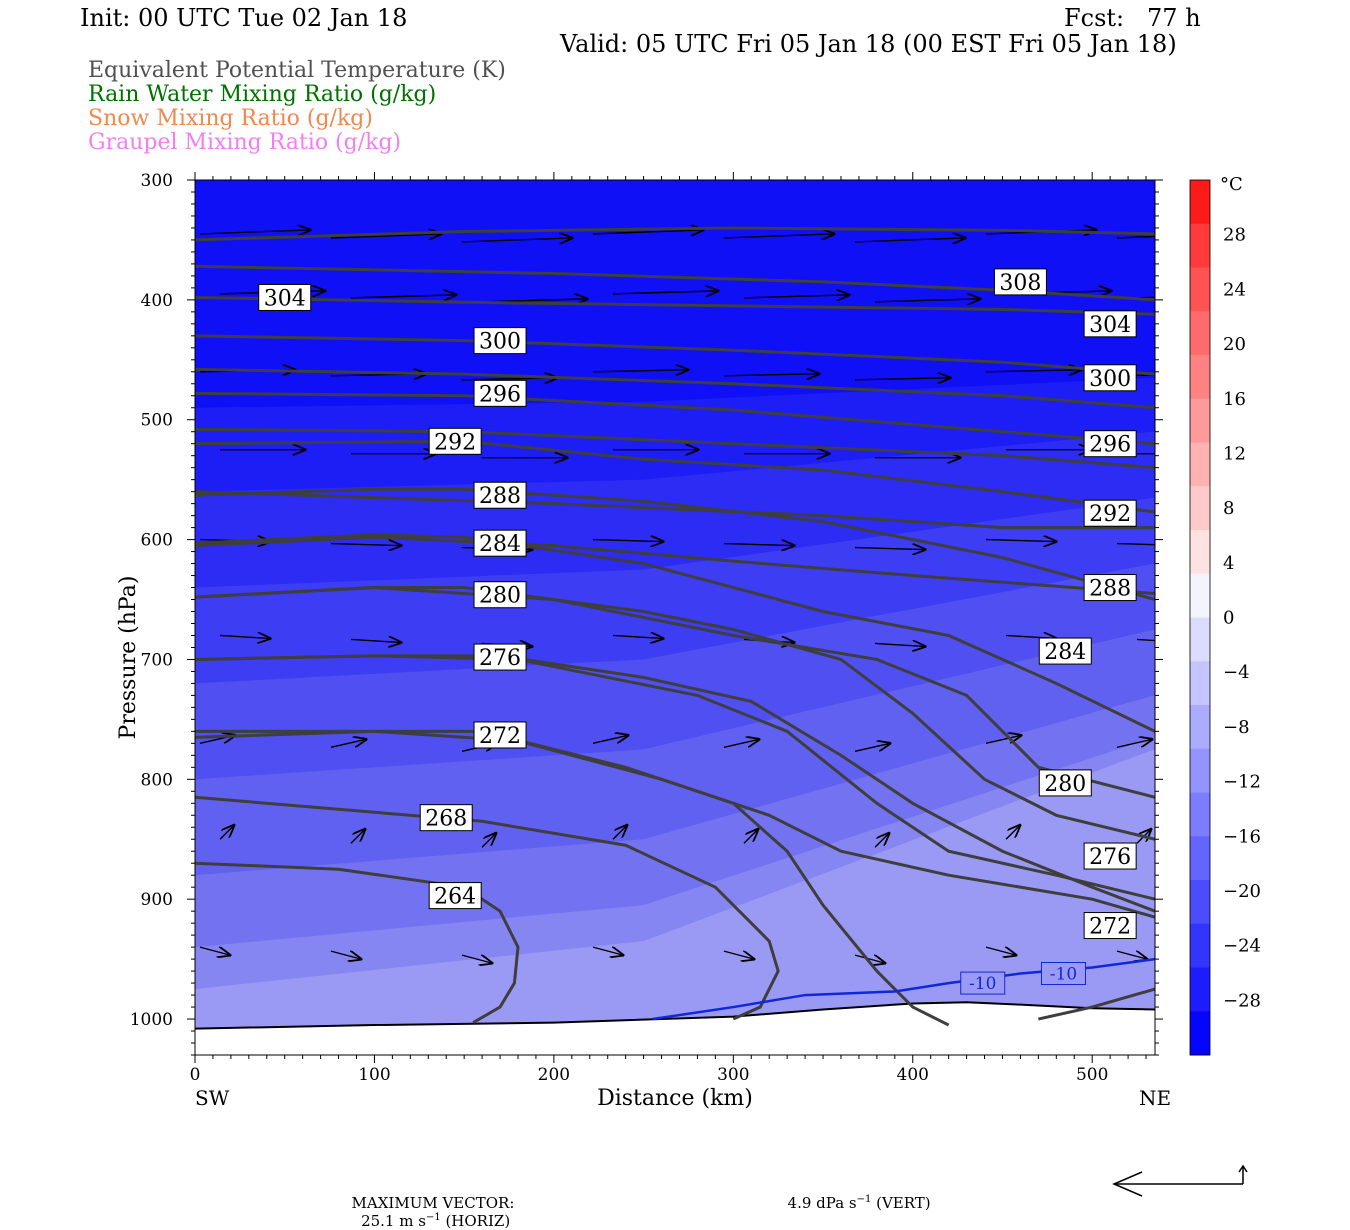 The image size is (1350, 1230). I want to click on surface-line, so click(675, 1015).